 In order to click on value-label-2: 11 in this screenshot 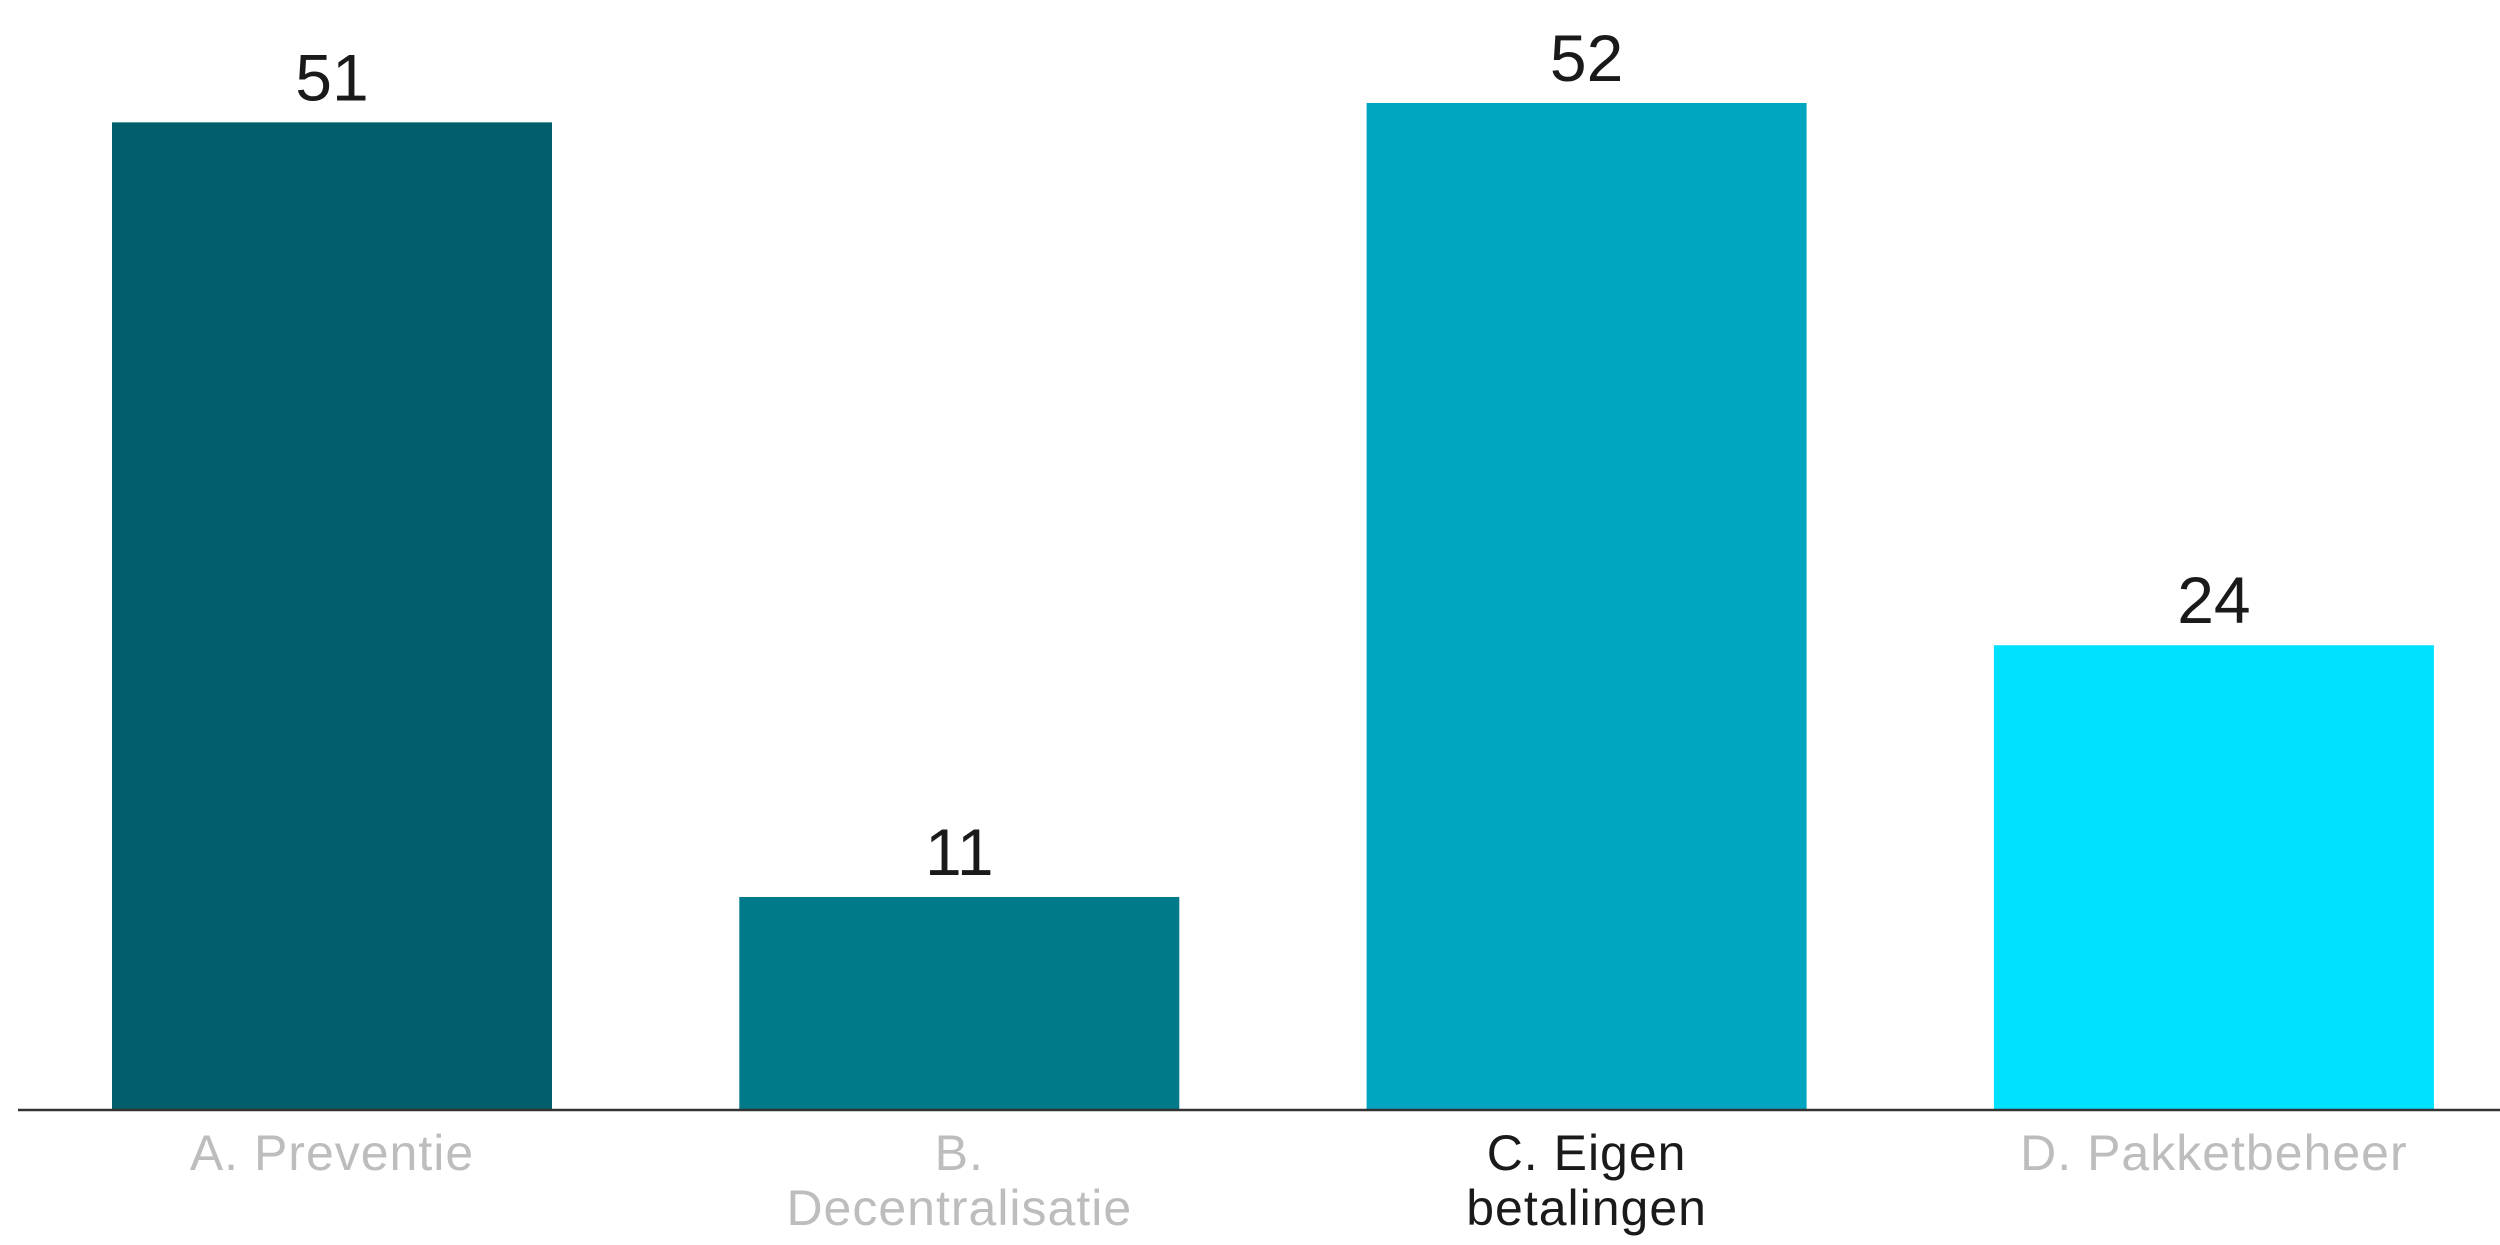, I will do `click(959, 852)`.